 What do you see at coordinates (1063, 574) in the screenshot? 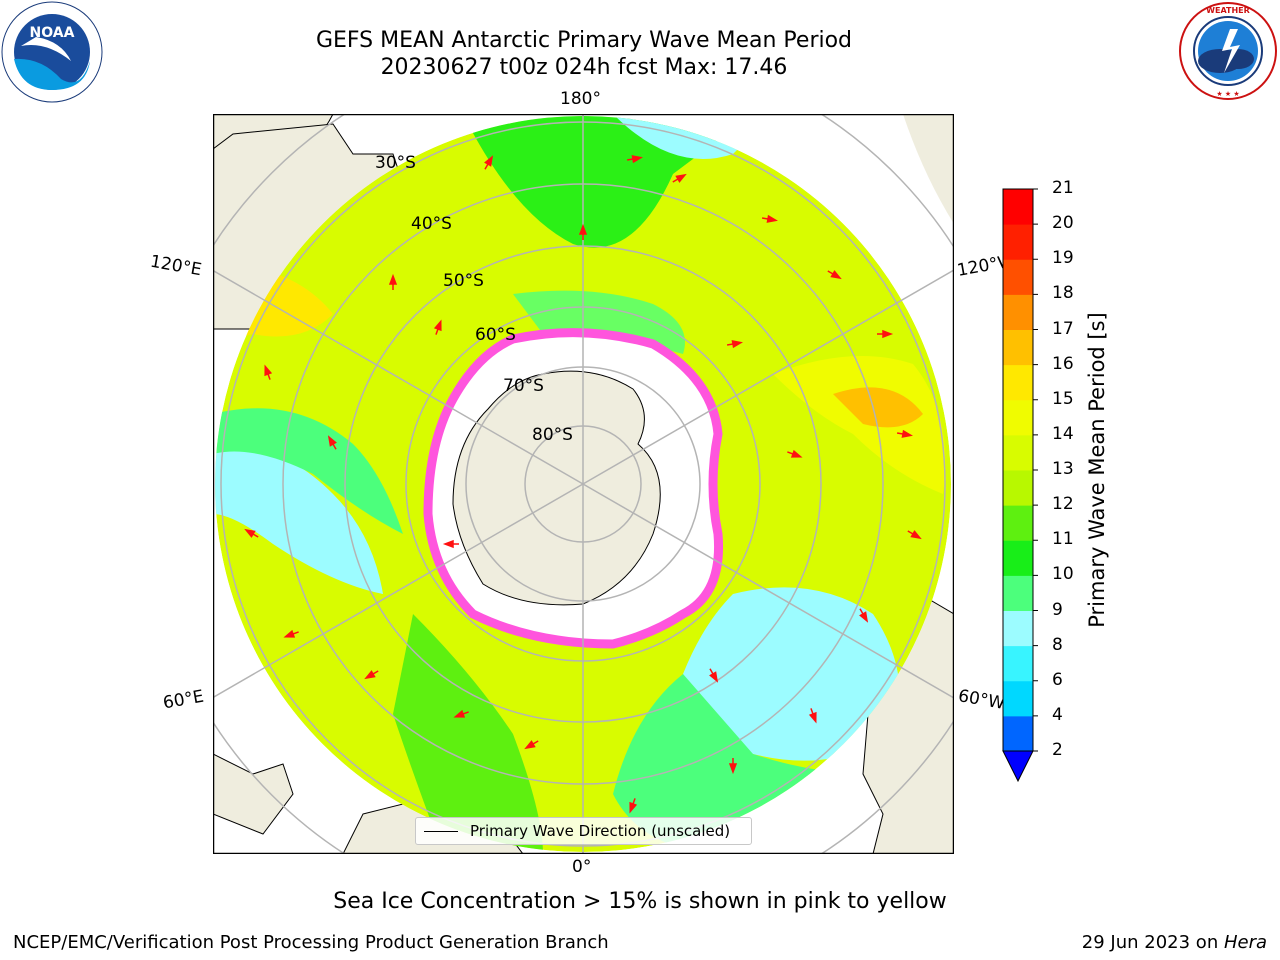
I see `colorbar-tick-label: 10` at bounding box center [1063, 574].